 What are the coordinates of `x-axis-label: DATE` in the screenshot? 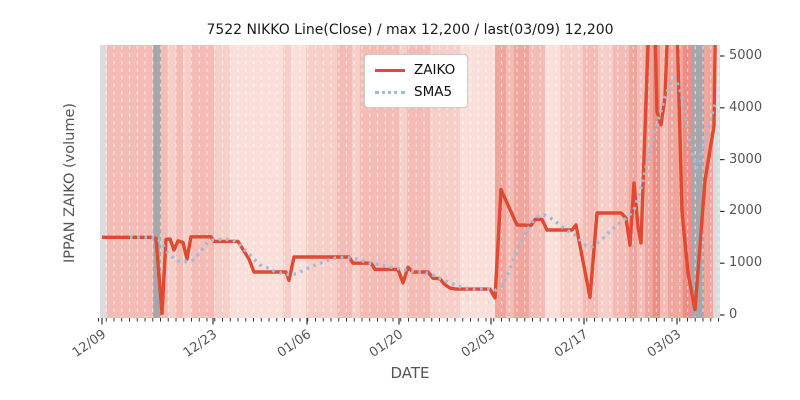 It's located at (410, 373).